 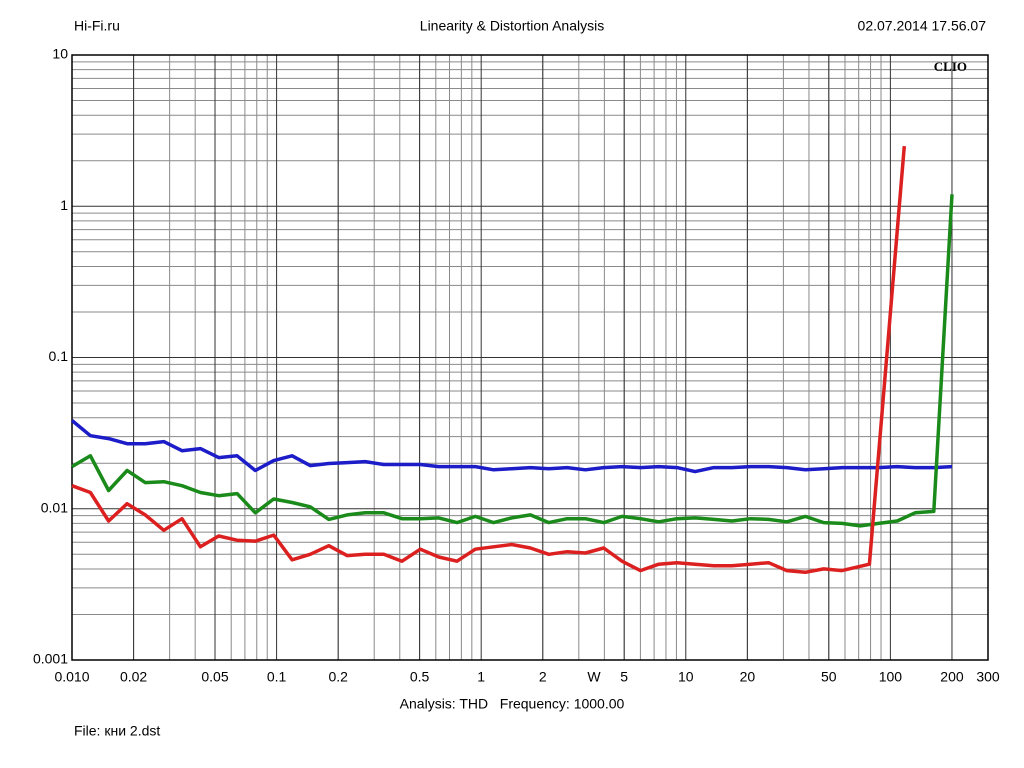 I want to click on y-tick-label: 0.1, so click(x=59, y=356).